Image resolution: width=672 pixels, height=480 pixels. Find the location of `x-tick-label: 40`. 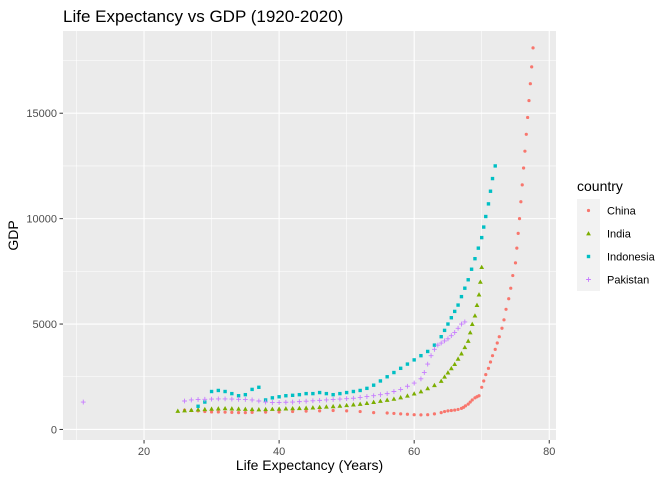

x-tick-label: 40 is located at coordinates (279, 452).